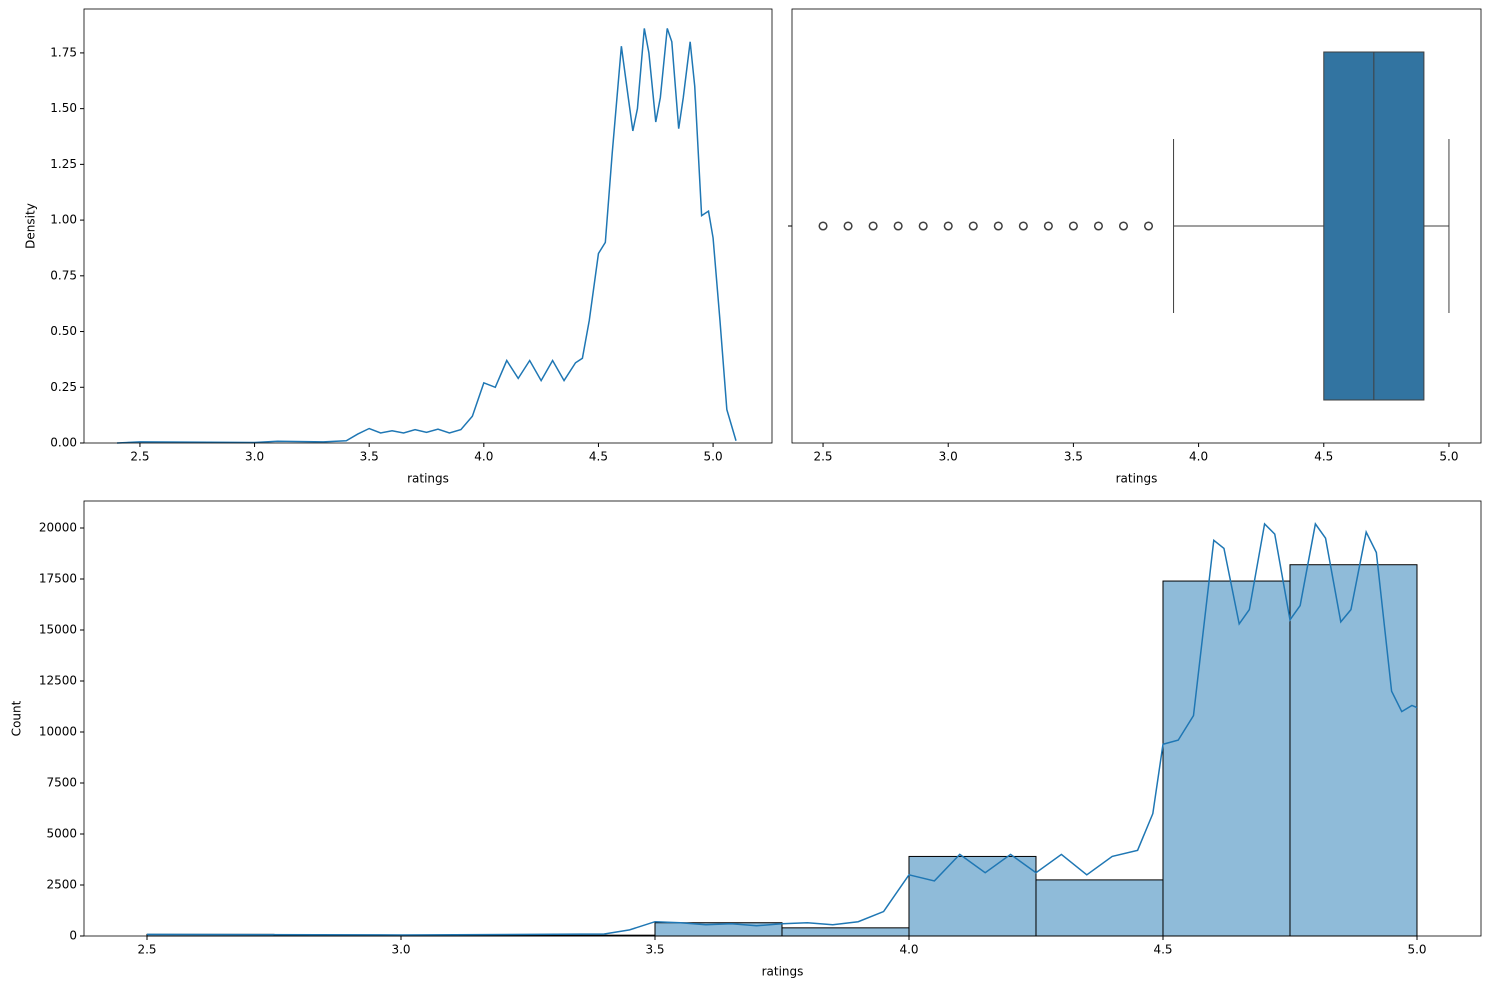 The height and width of the screenshot is (993, 1490). Describe the element at coordinates (63, 108) in the screenshot. I see `y-tick-label: 1.50` at that location.